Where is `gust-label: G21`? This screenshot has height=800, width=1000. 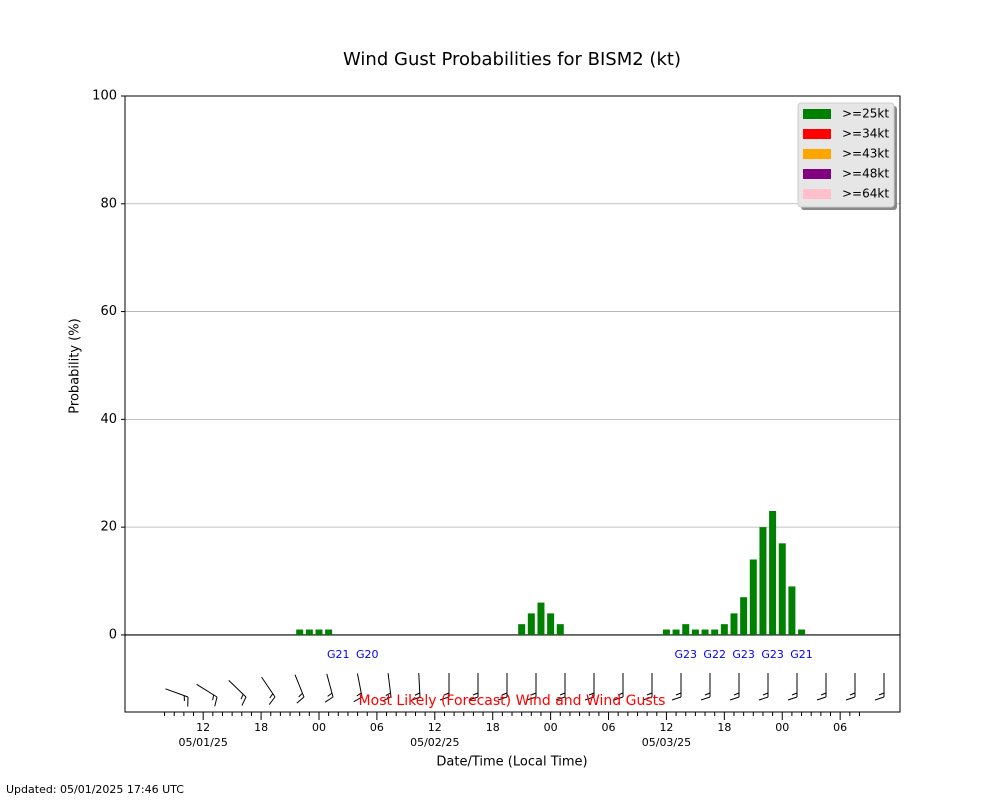
gust-label: G21 is located at coordinates (801, 654).